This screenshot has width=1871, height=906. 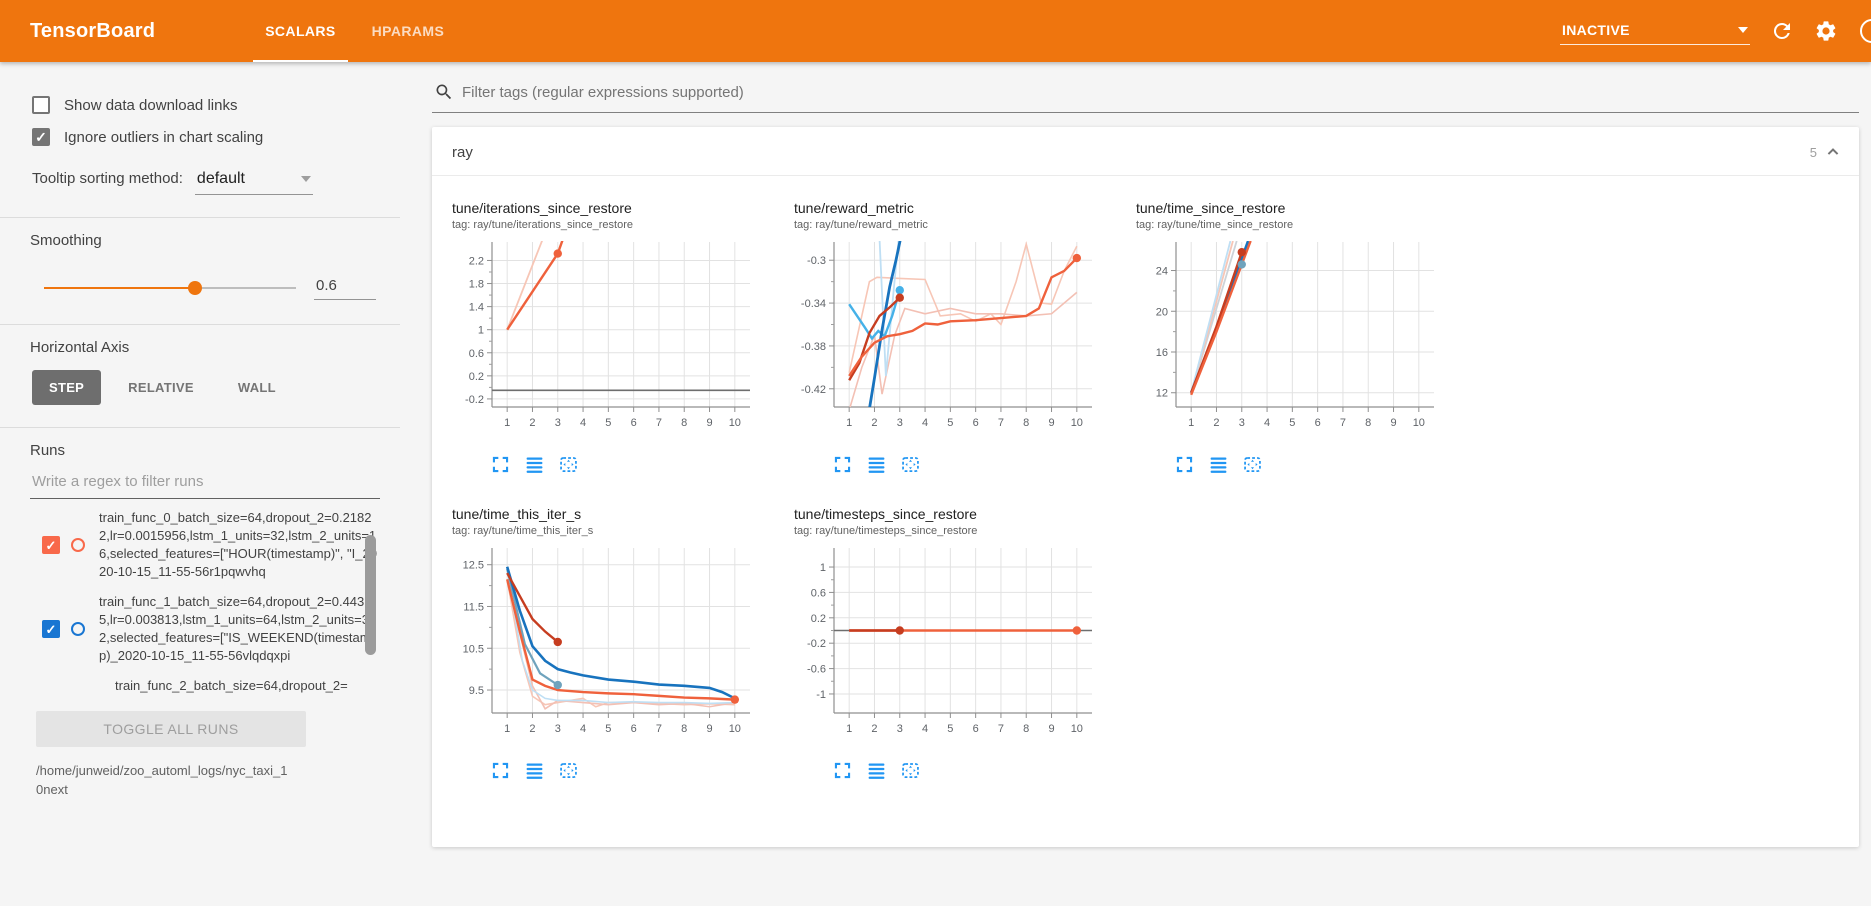 I want to click on svg-text: 8, so click(x=684, y=729).